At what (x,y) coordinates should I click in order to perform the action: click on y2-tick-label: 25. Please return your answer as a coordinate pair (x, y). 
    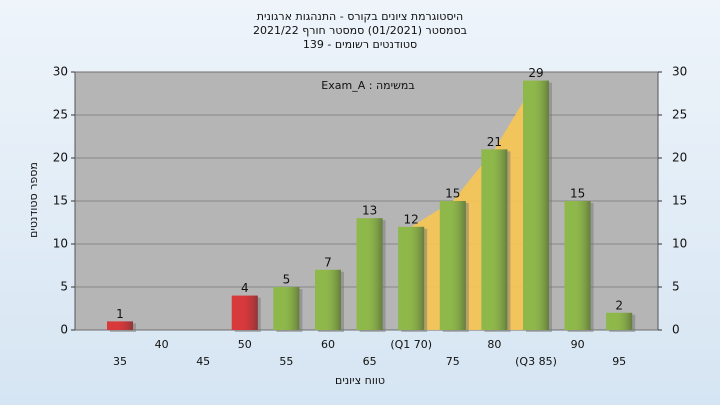
    Looking at the image, I should click on (679, 115).